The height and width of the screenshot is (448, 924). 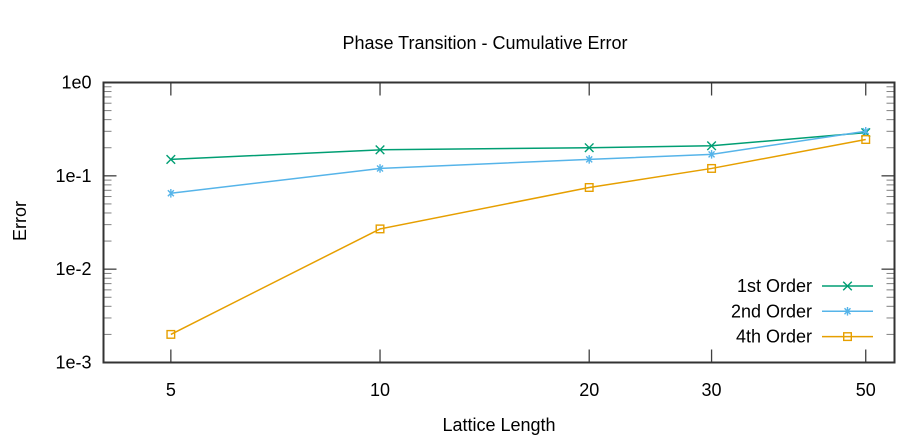 I want to click on chart-title: Phase Transition - Cumulative Error, so click(x=485, y=43).